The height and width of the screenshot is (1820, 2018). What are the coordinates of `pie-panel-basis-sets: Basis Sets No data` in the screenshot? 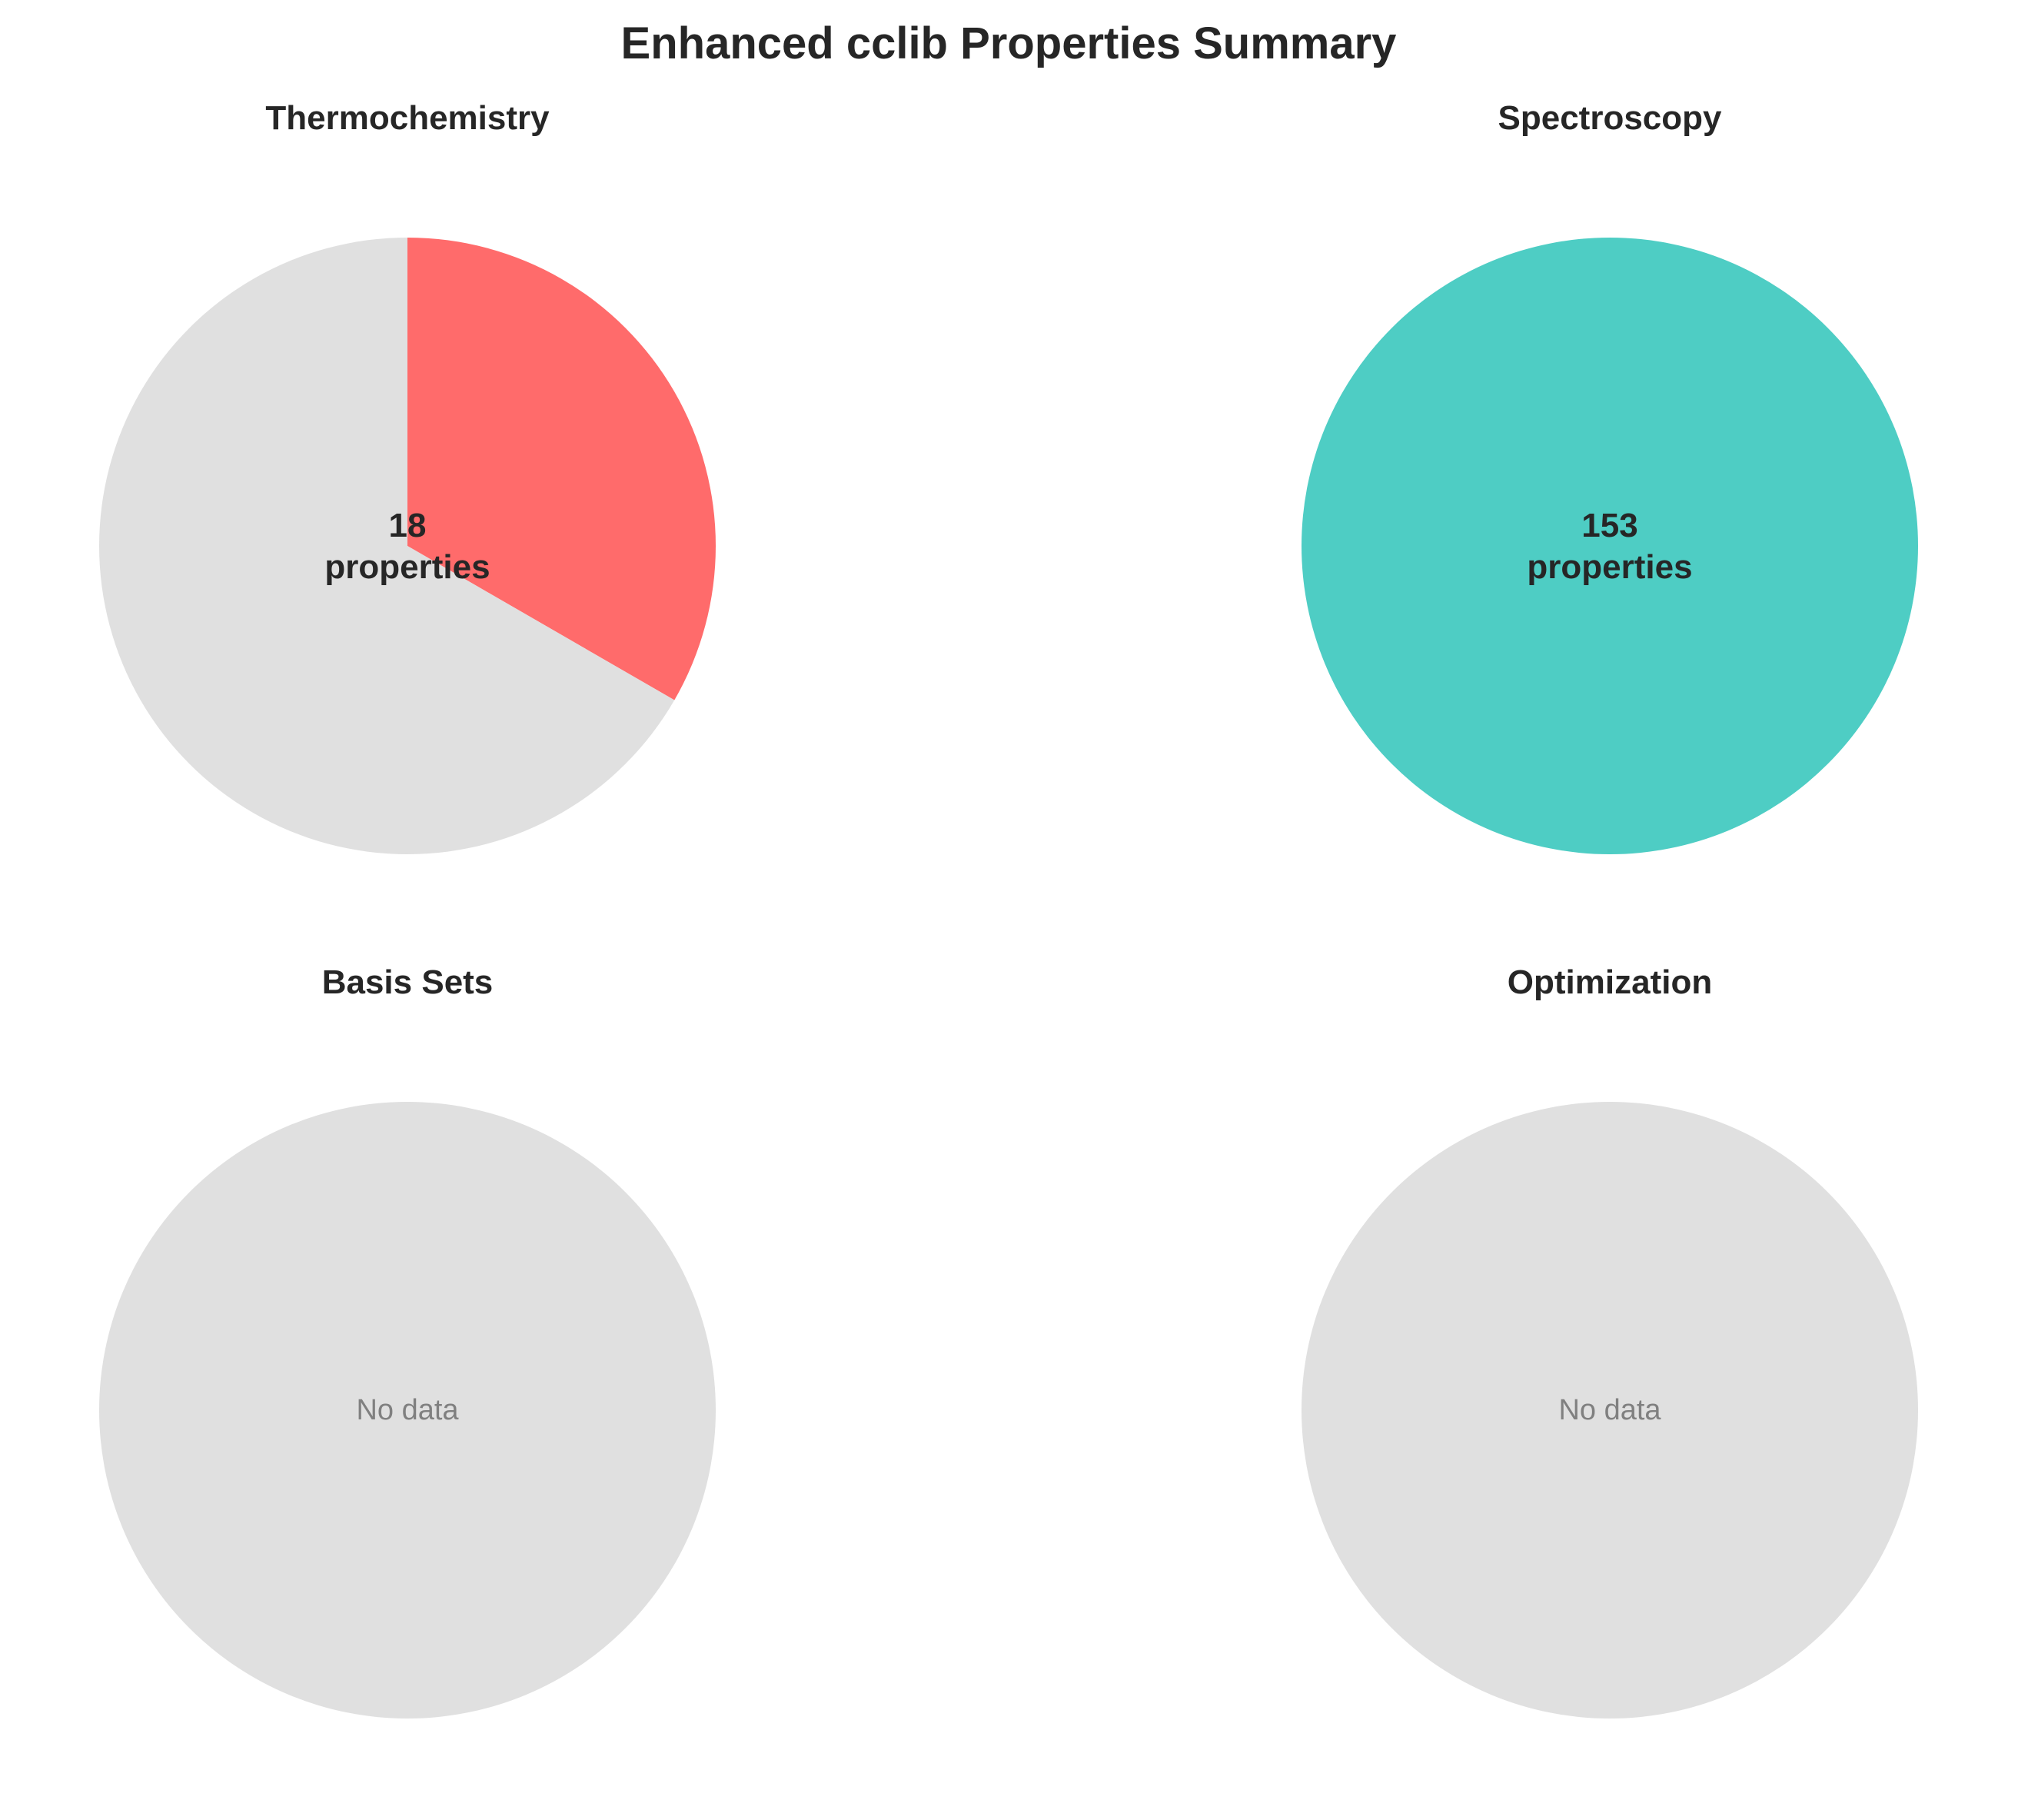 It's located at (407, 1341).